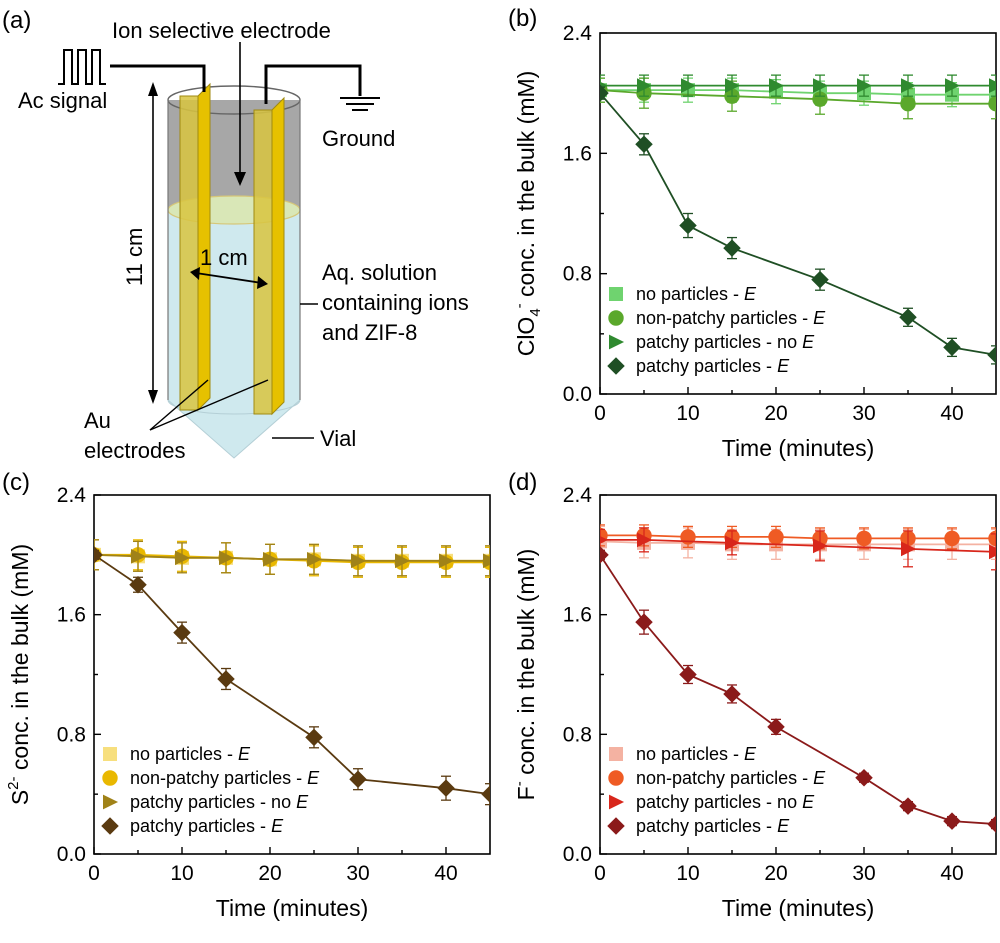  I want to click on ground-wire, so click(313, 84).